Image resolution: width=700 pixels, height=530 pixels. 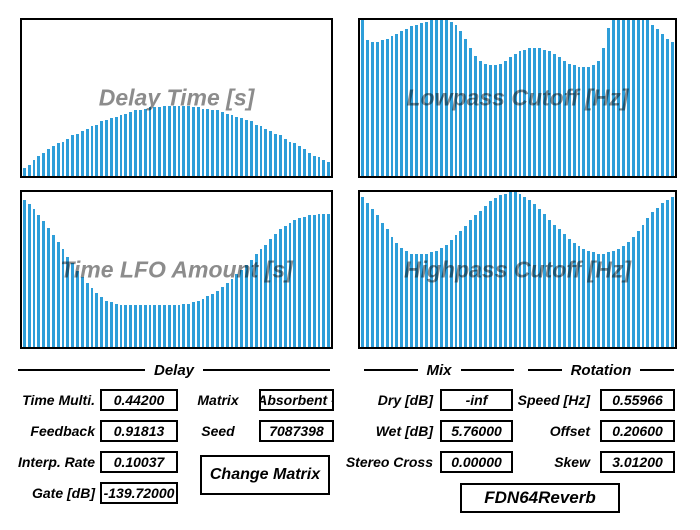 What do you see at coordinates (139, 462) in the screenshot?
I see `interp-rate-value: 0.10037` at bounding box center [139, 462].